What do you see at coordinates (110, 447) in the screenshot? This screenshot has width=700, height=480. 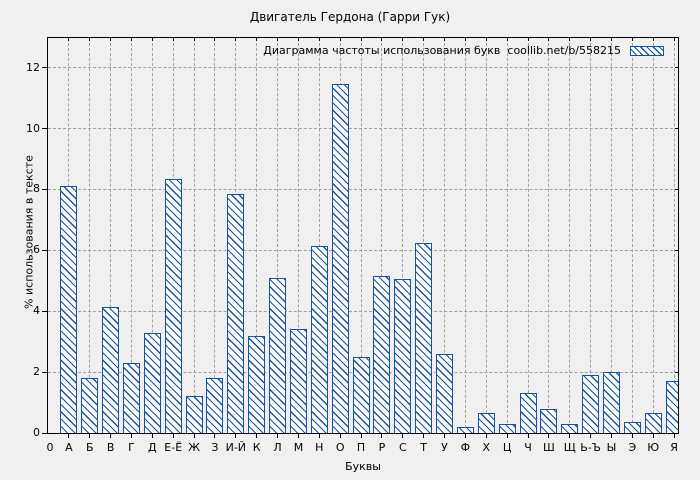 I see `x-tick-label-В: В` at bounding box center [110, 447].